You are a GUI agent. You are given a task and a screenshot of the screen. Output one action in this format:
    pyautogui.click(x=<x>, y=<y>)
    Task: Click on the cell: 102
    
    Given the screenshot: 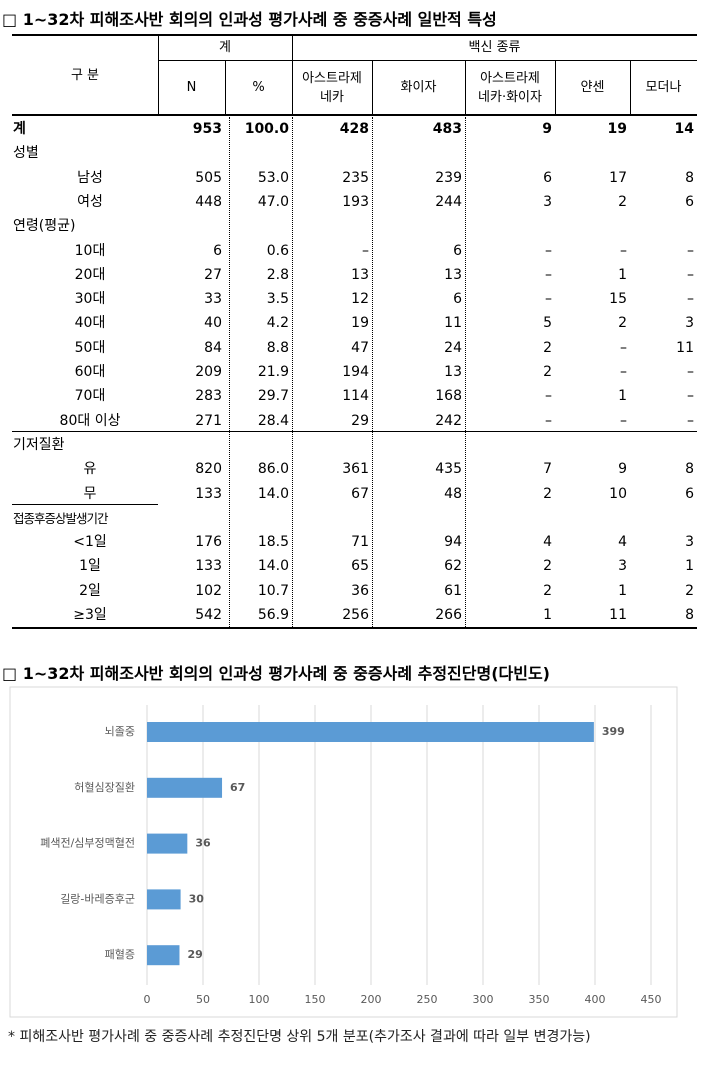 What is the action you would take?
    pyautogui.click(x=208, y=590)
    